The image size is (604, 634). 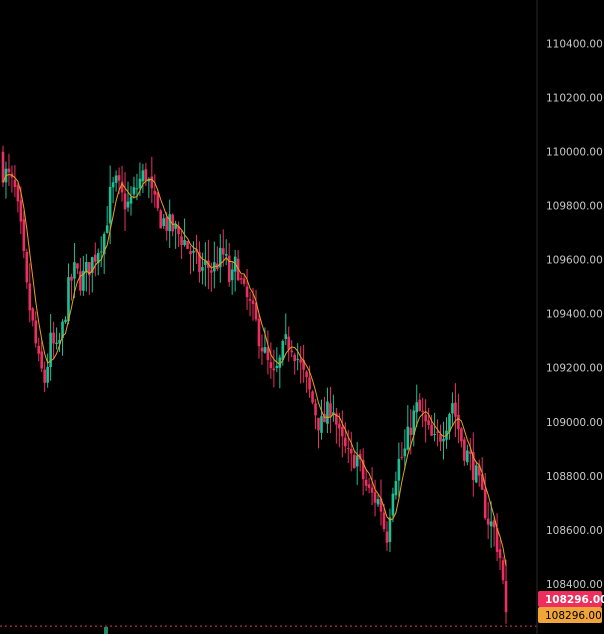 I want to click on price-tick-label: 108600.00, so click(x=574, y=531).